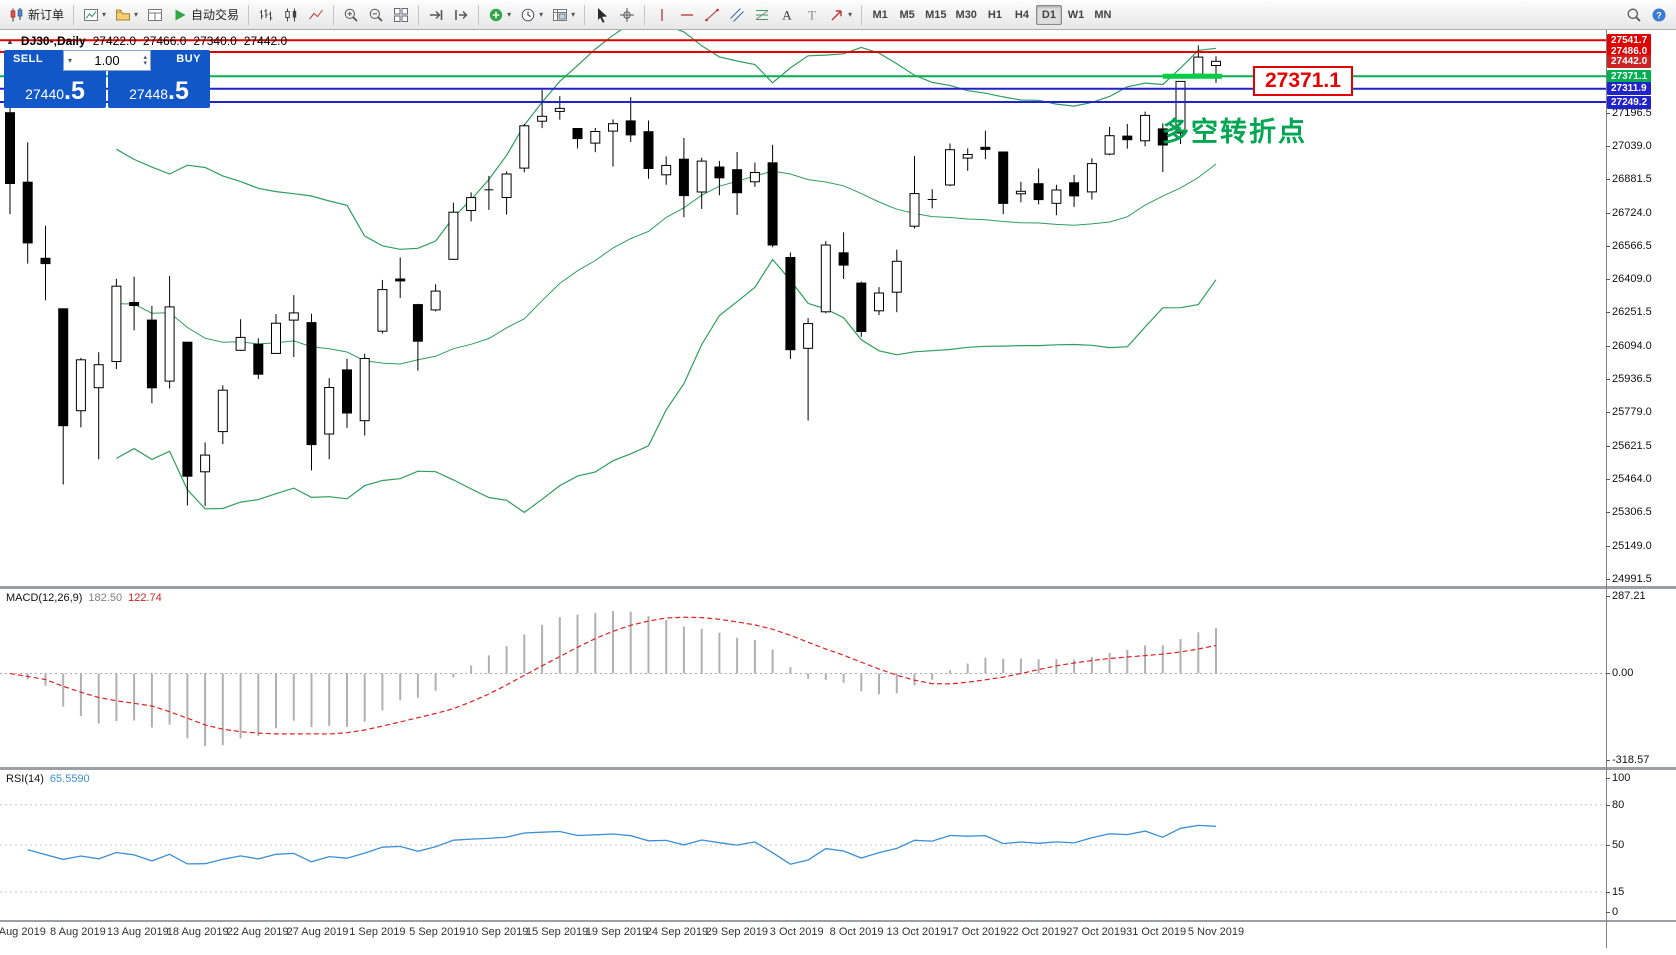  What do you see at coordinates (1048, 14) in the screenshot?
I see `timeframe-d1-button: D1` at bounding box center [1048, 14].